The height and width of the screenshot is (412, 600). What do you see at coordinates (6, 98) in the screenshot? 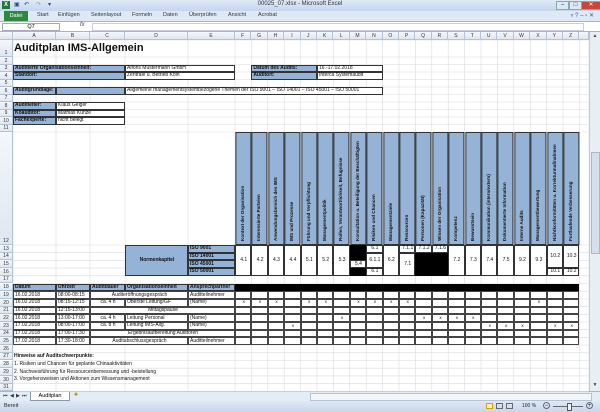
I see `row-header-7: 7` at bounding box center [6, 98].